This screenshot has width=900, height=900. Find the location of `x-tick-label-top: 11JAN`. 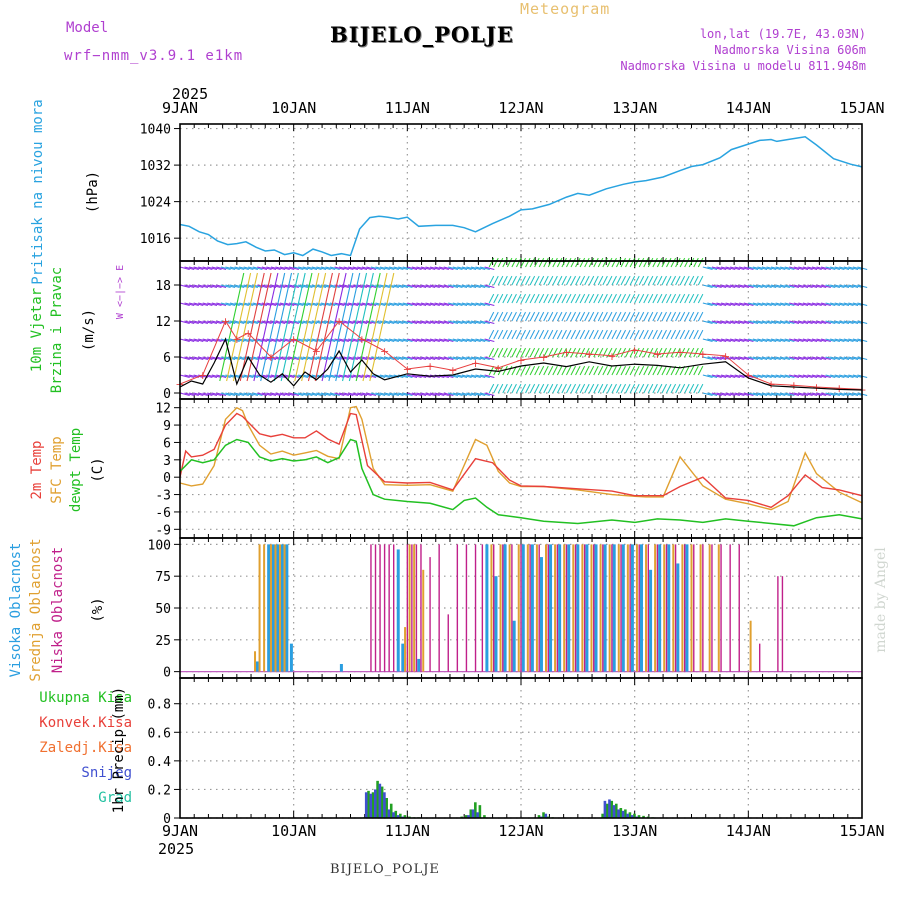

x-tick-label-top: 11JAN is located at coordinates (407, 108).